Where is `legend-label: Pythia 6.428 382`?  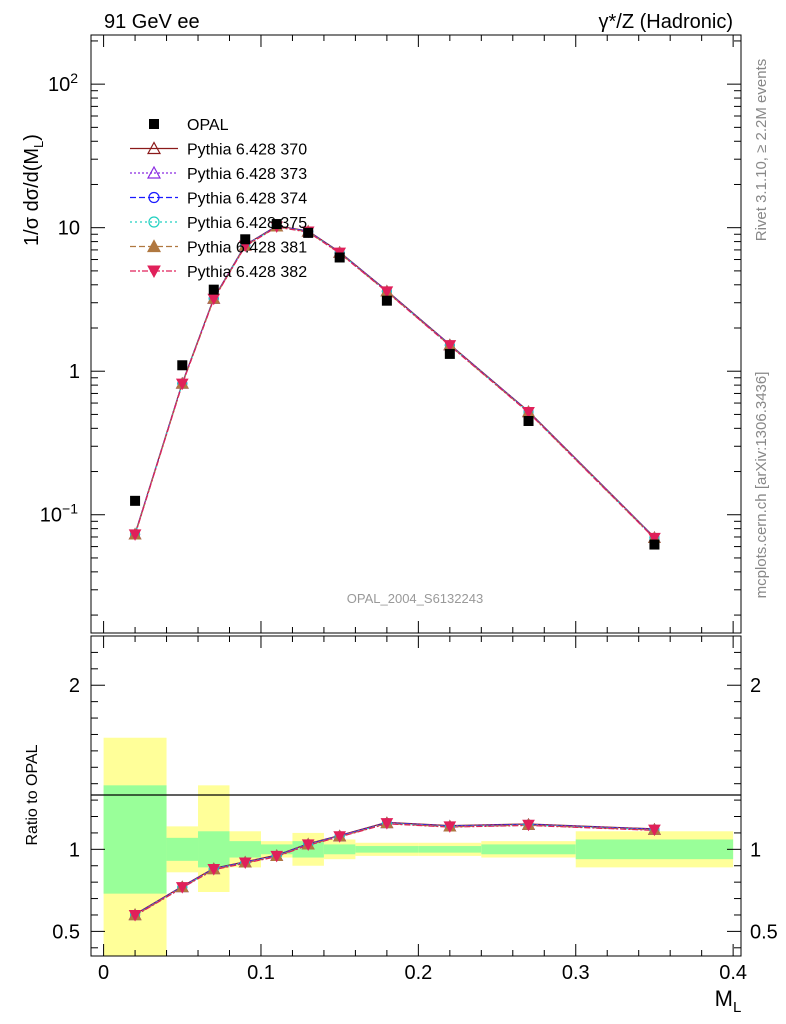 legend-label: Pythia 6.428 382 is located at coordinates (247, 272).